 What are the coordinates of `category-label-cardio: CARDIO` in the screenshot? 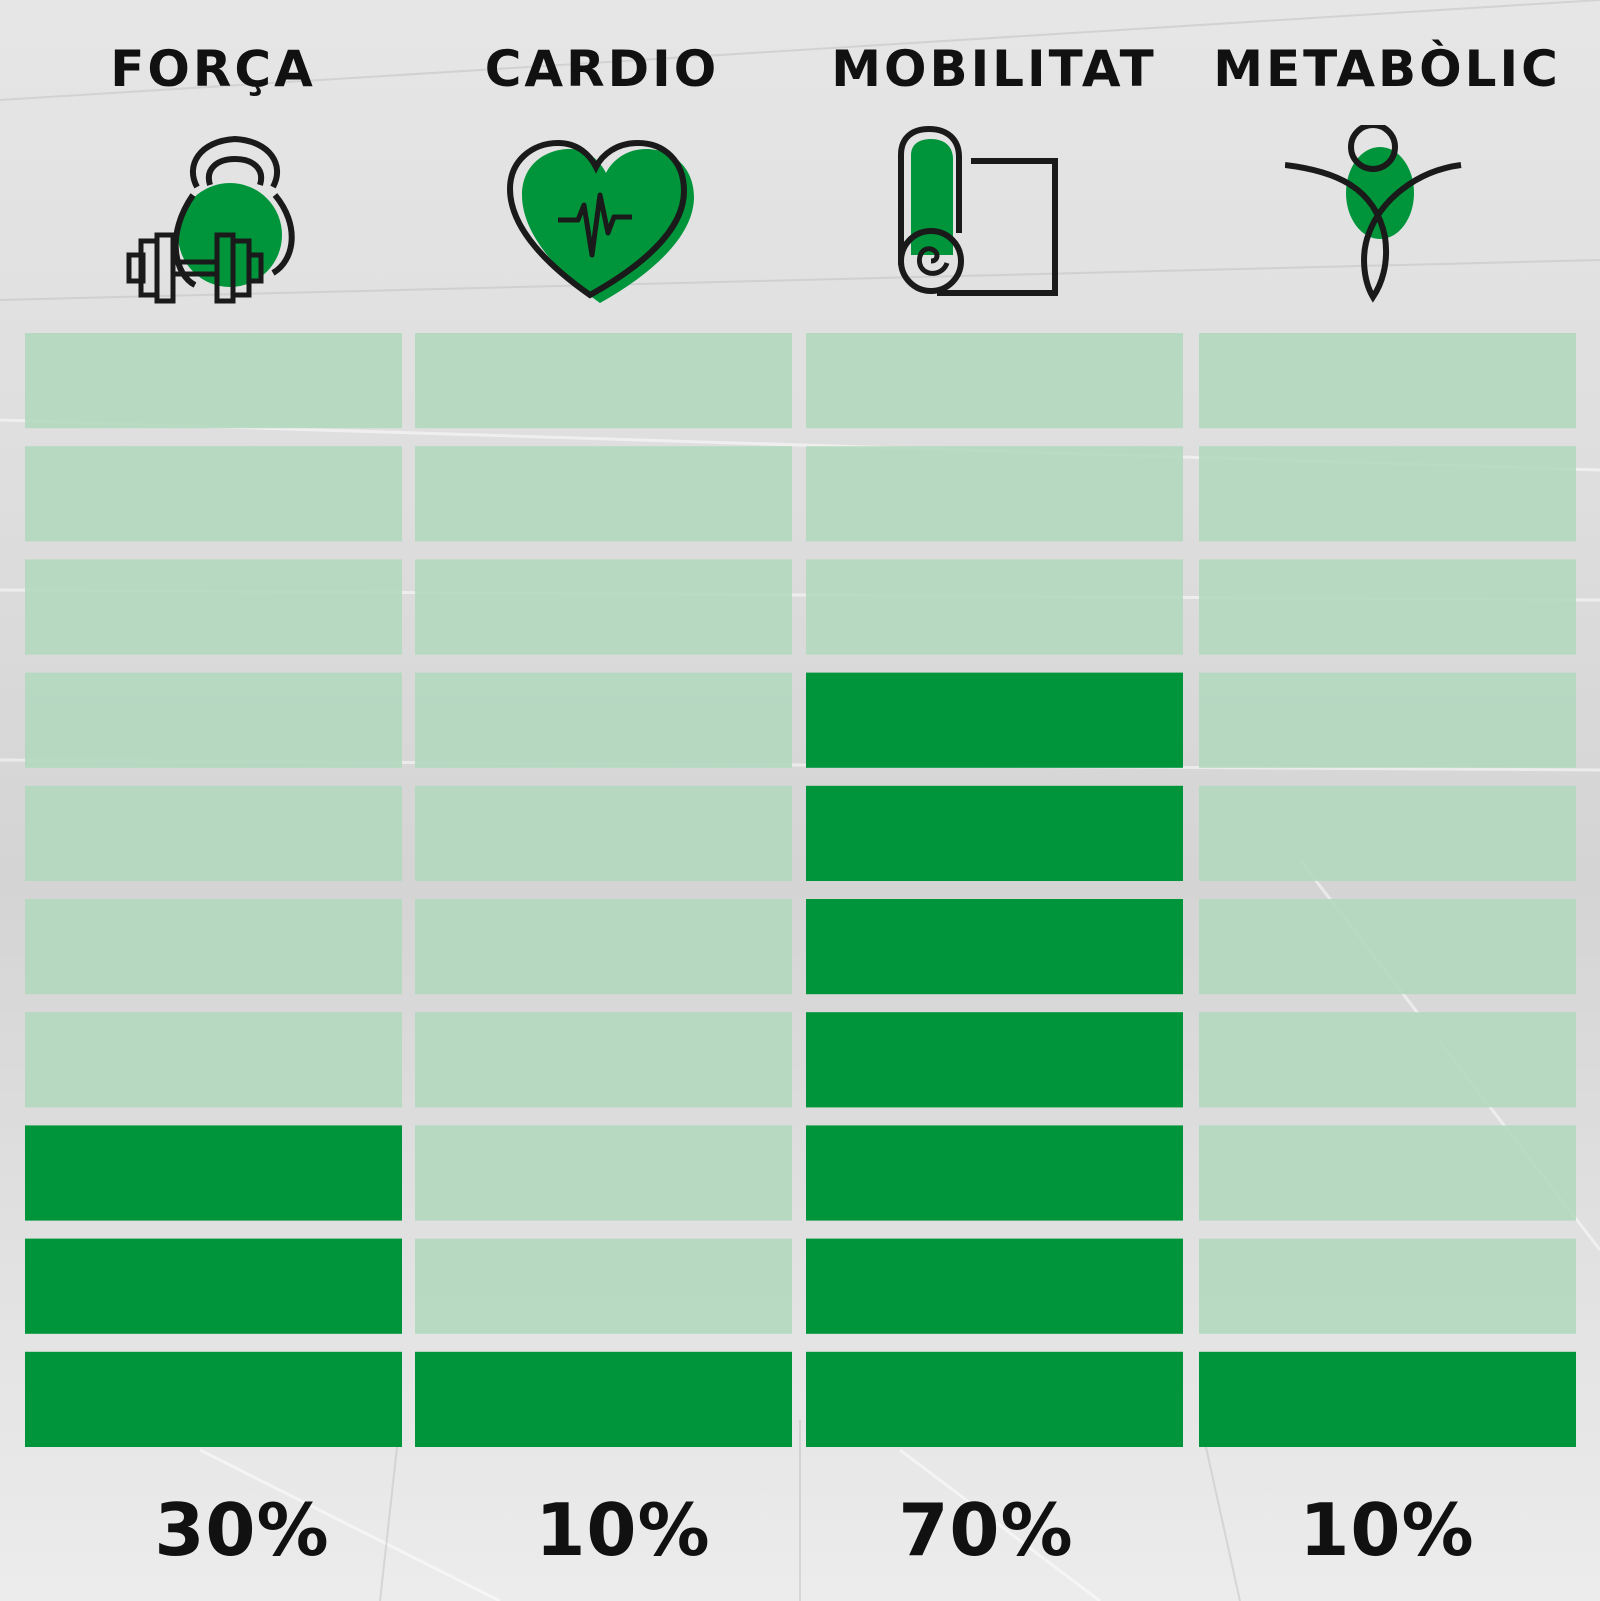 It's located at (602, 69).